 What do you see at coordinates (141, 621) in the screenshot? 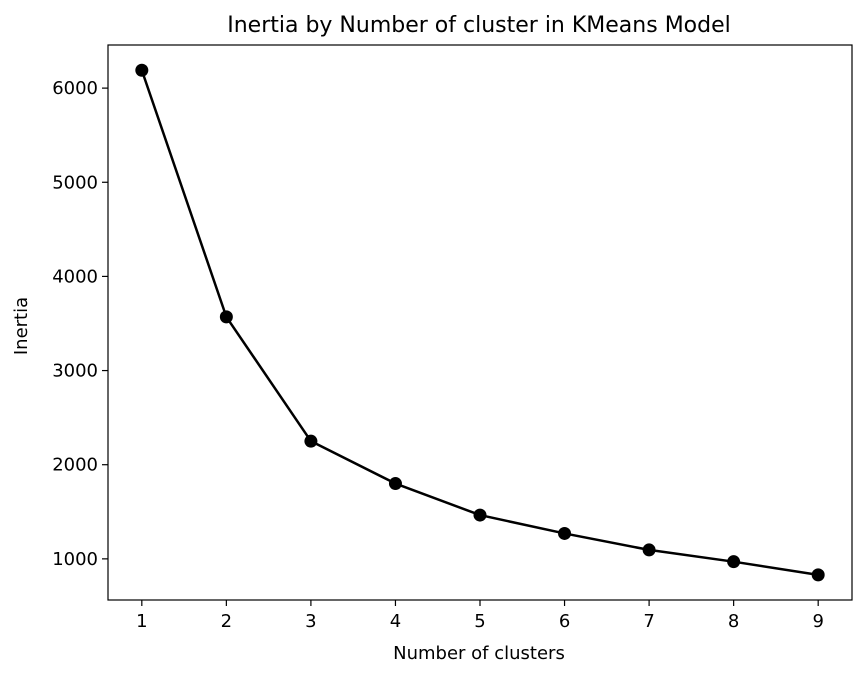
I see `x-tick-label: 1` at bounding box center [141, 621].